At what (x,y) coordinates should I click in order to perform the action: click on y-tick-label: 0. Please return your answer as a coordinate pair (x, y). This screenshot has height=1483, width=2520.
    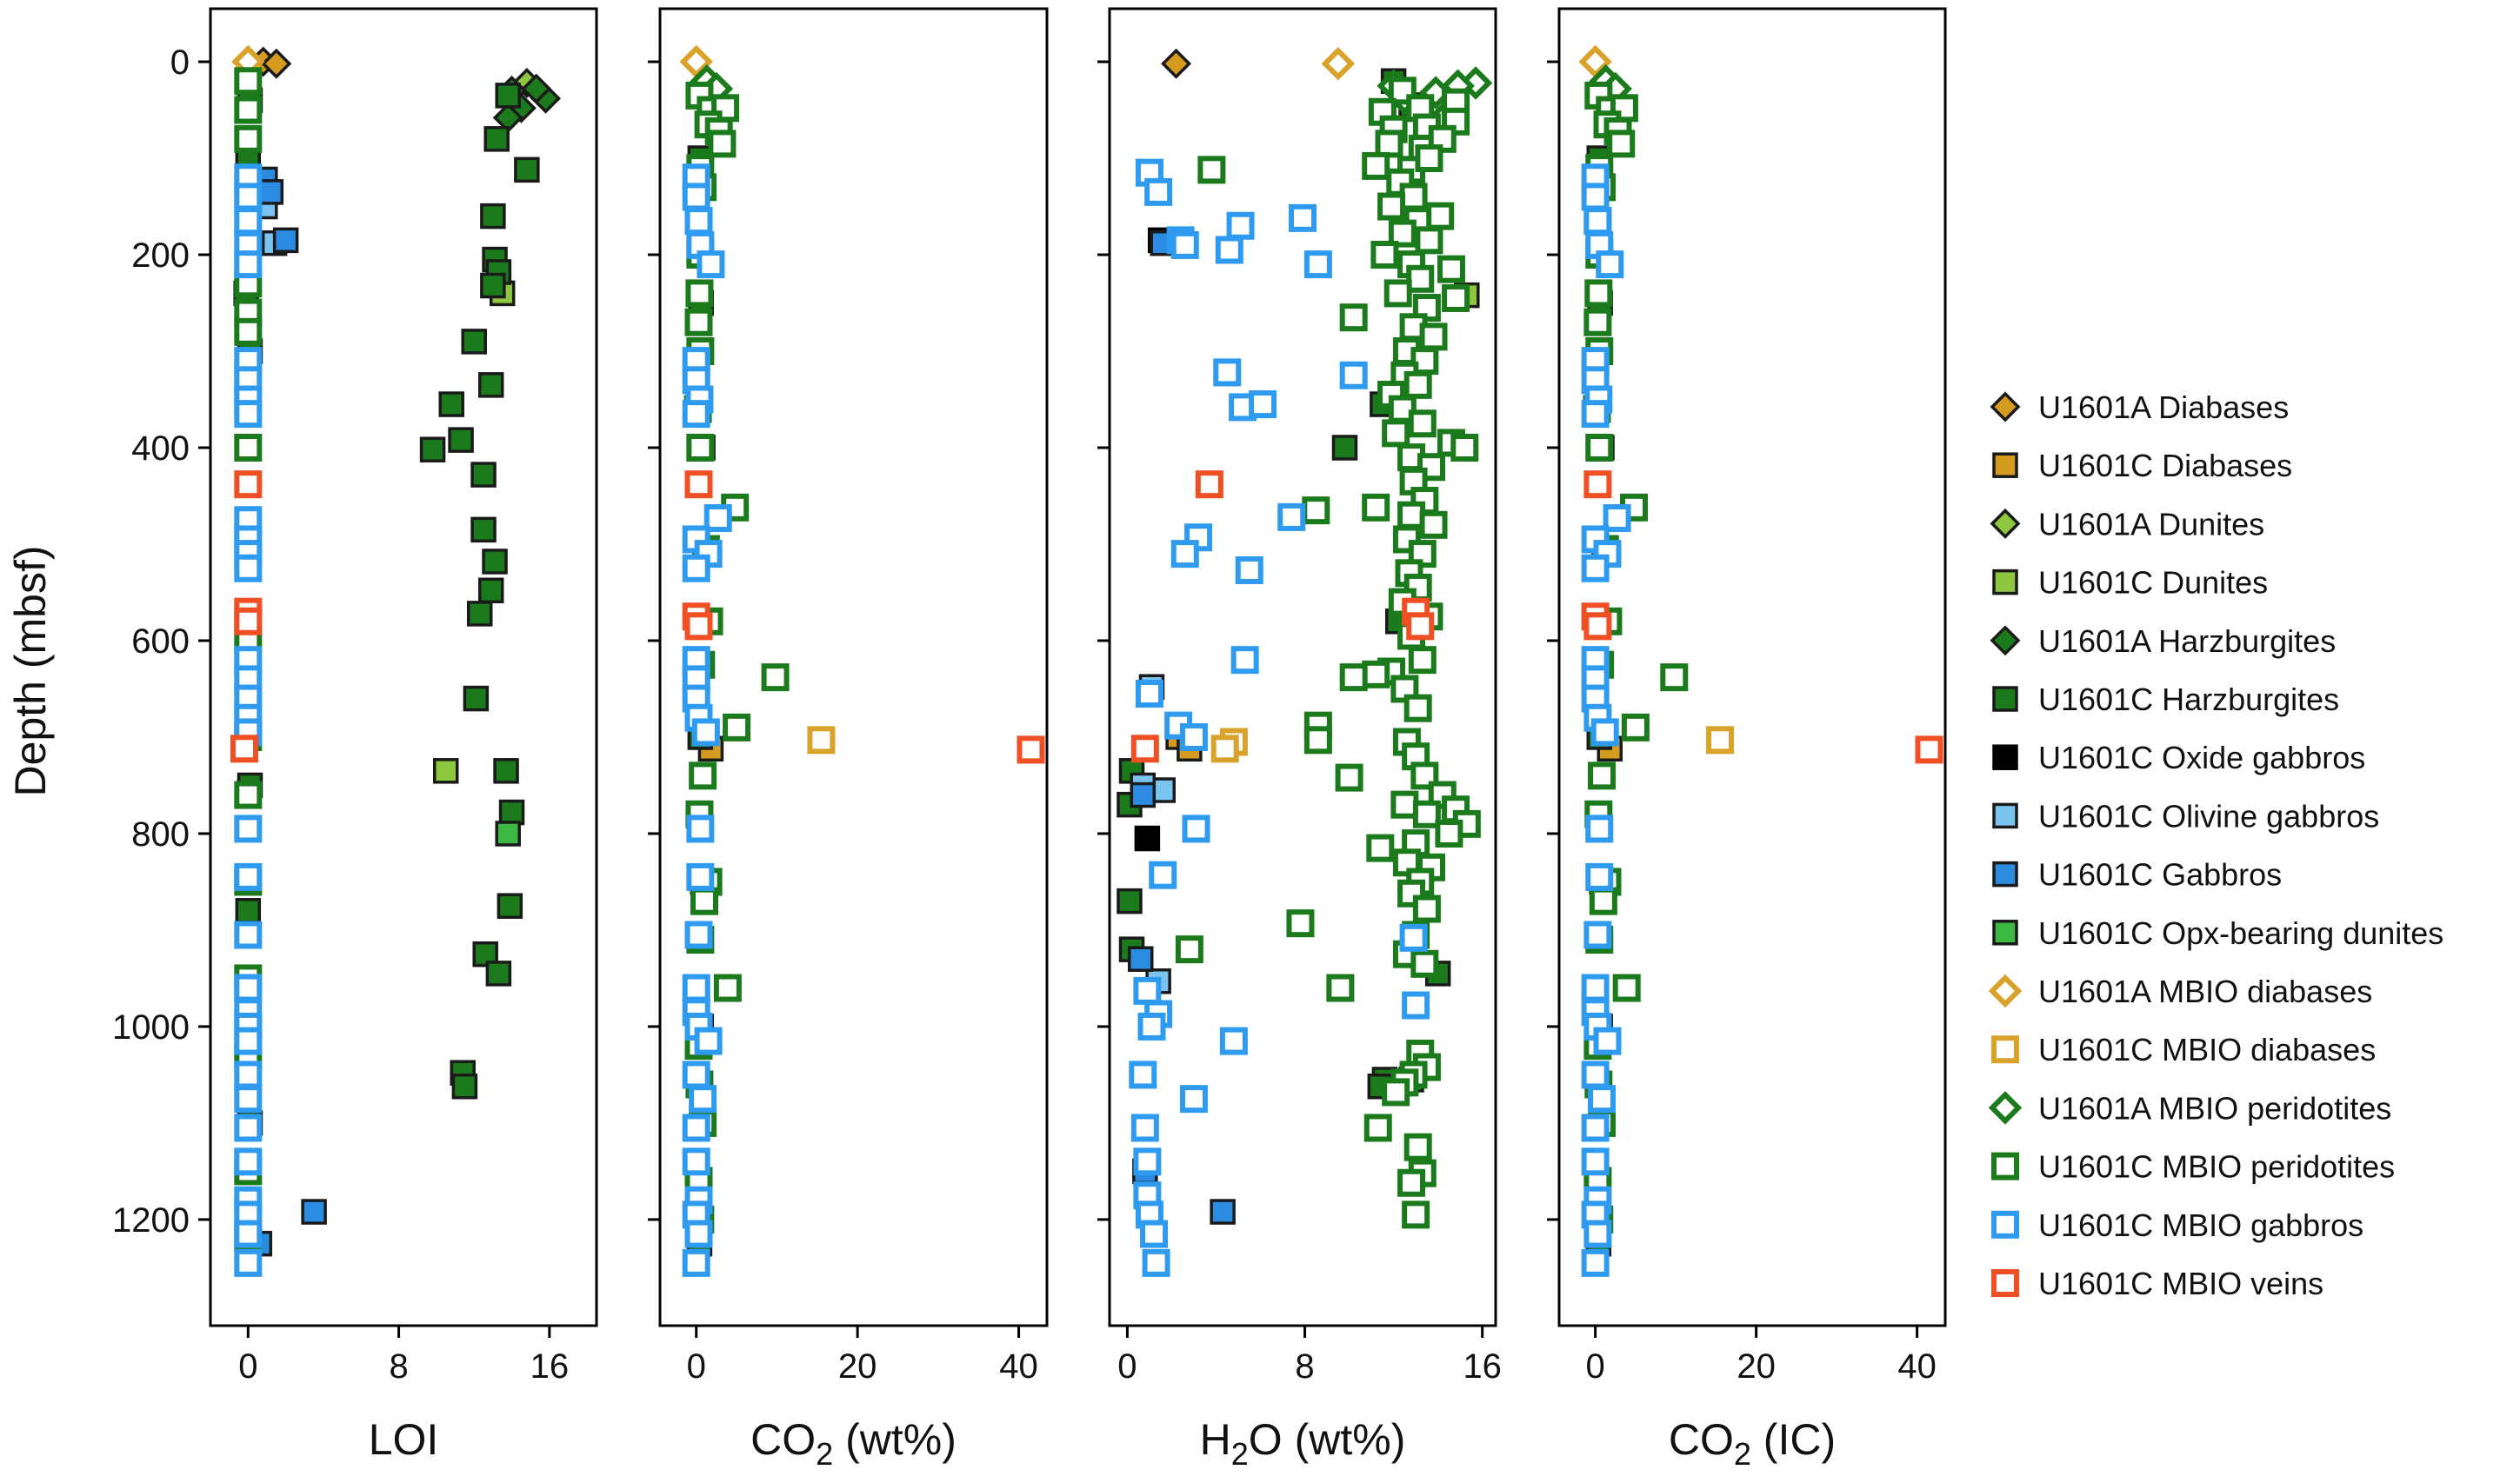
    Looking at the image, I should click on (180, 63).